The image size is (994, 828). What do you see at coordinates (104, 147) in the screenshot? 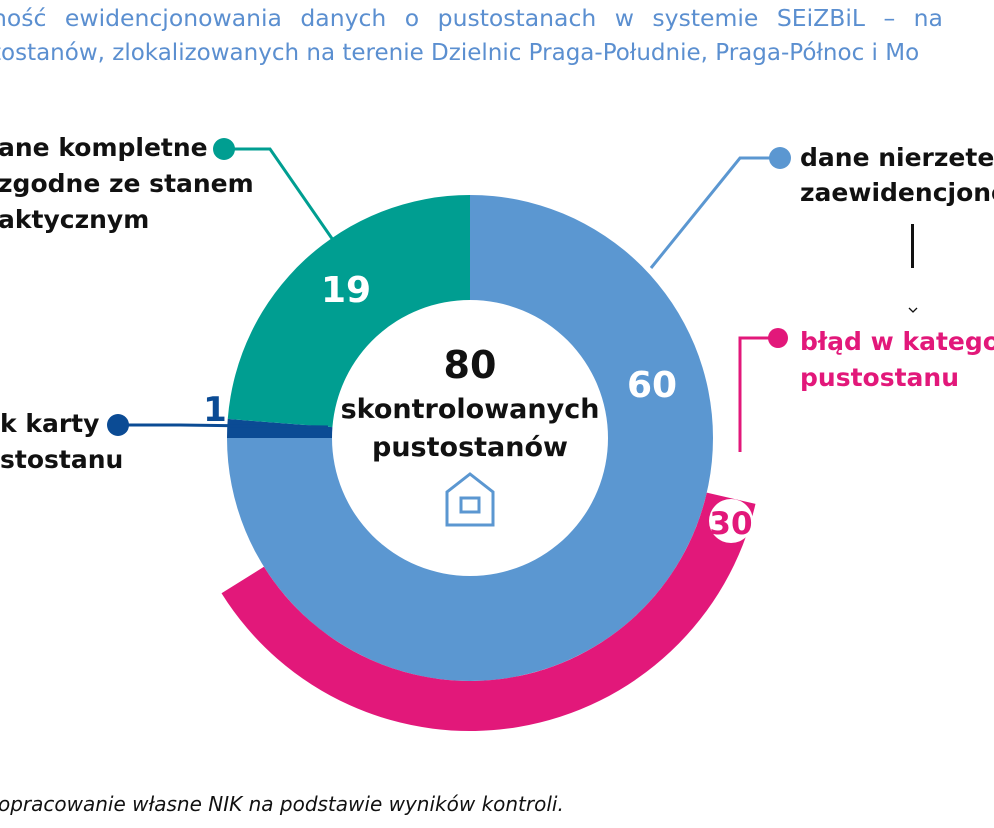
I see `label-complete-line-1: ane kompletne` at bounding box center [104, 147].